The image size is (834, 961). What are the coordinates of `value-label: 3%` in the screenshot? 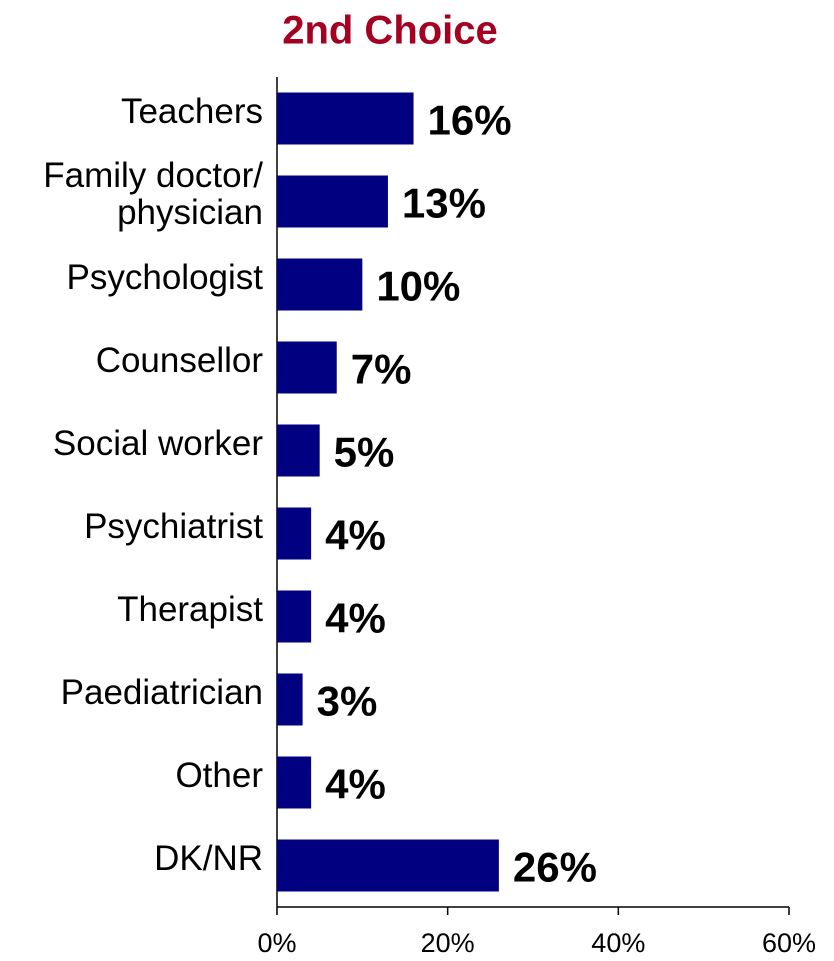 It's located at (347, 701).